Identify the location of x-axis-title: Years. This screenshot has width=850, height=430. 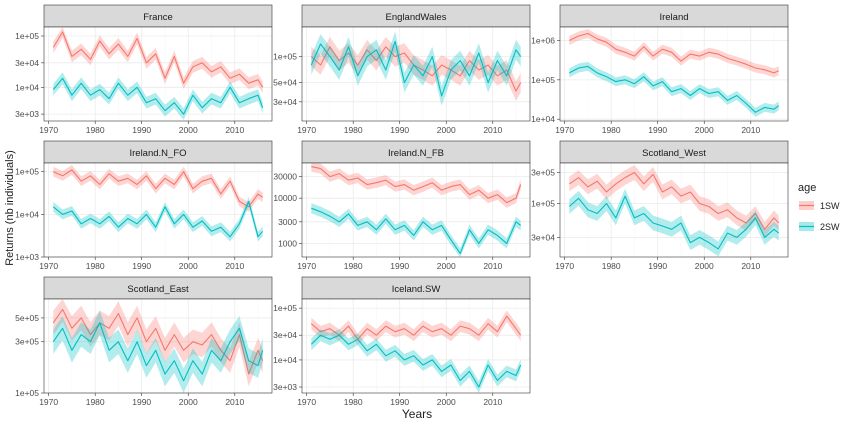
(417, 414).